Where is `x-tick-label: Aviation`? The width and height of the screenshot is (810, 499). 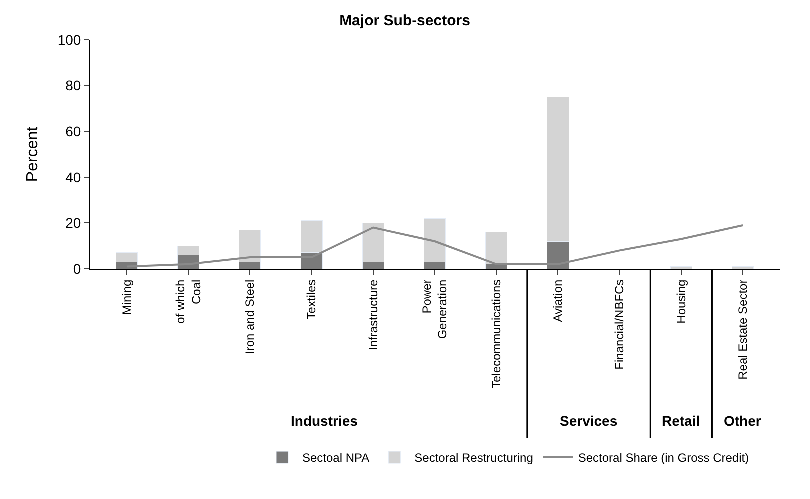
x-tick-label: Aviation is located at coordinates (558, 301).